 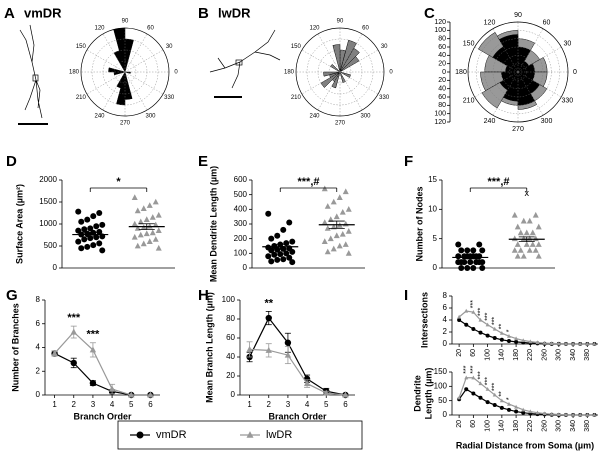 I want to click on significance: ***,#, so click(x=498, y=182).